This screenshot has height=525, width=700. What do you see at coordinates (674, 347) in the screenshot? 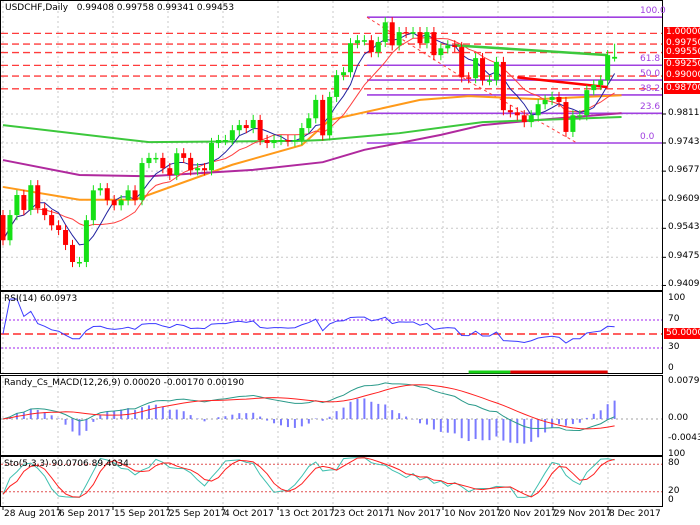
I see `rsi-tick-label: 30` at bounding box center [674, 347].